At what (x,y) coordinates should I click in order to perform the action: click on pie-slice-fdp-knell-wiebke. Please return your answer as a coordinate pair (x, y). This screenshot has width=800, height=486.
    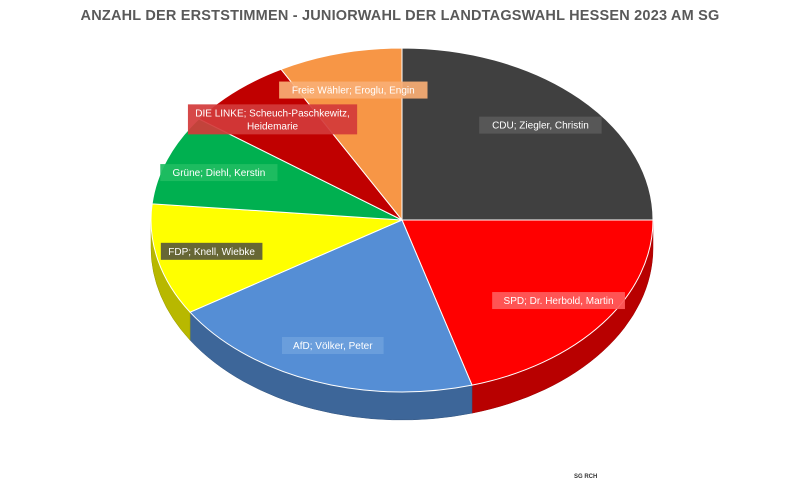
    Looking at the image, I should click on (276, 258).